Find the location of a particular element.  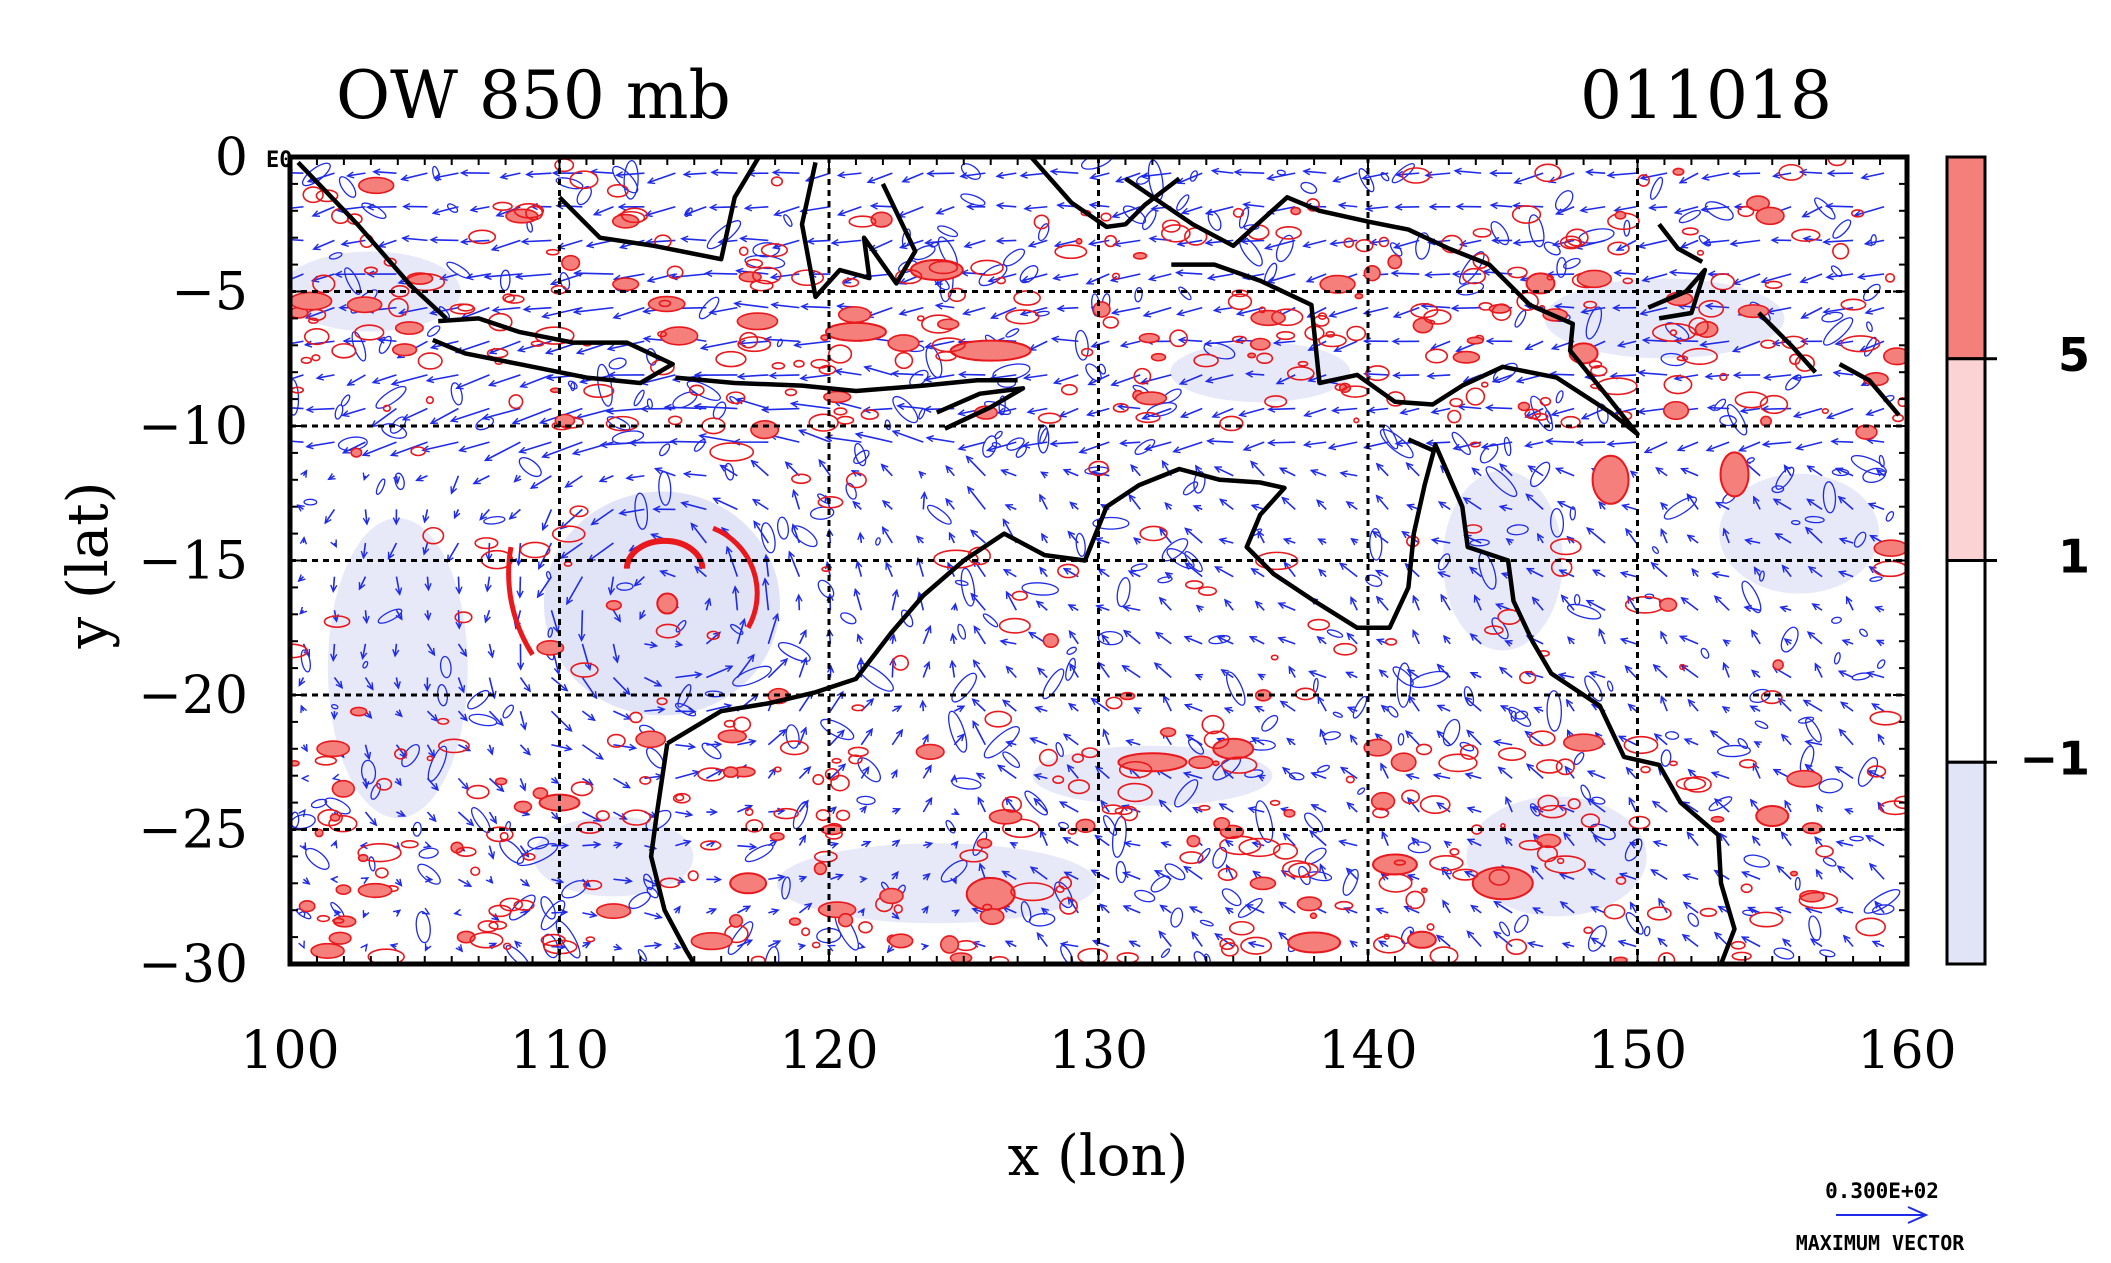

x-tick-label-160: 160 is located at coordinates (1906, 1051).